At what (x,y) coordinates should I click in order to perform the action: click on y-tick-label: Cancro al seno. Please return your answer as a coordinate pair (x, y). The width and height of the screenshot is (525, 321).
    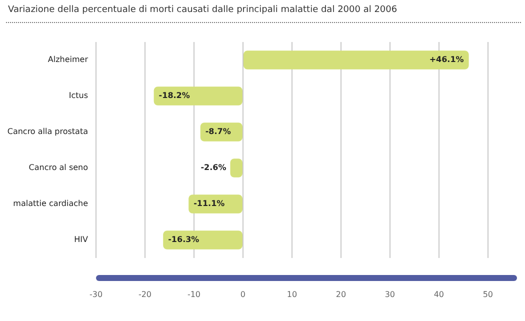
    Looking at the image, I should click on (58, 167).